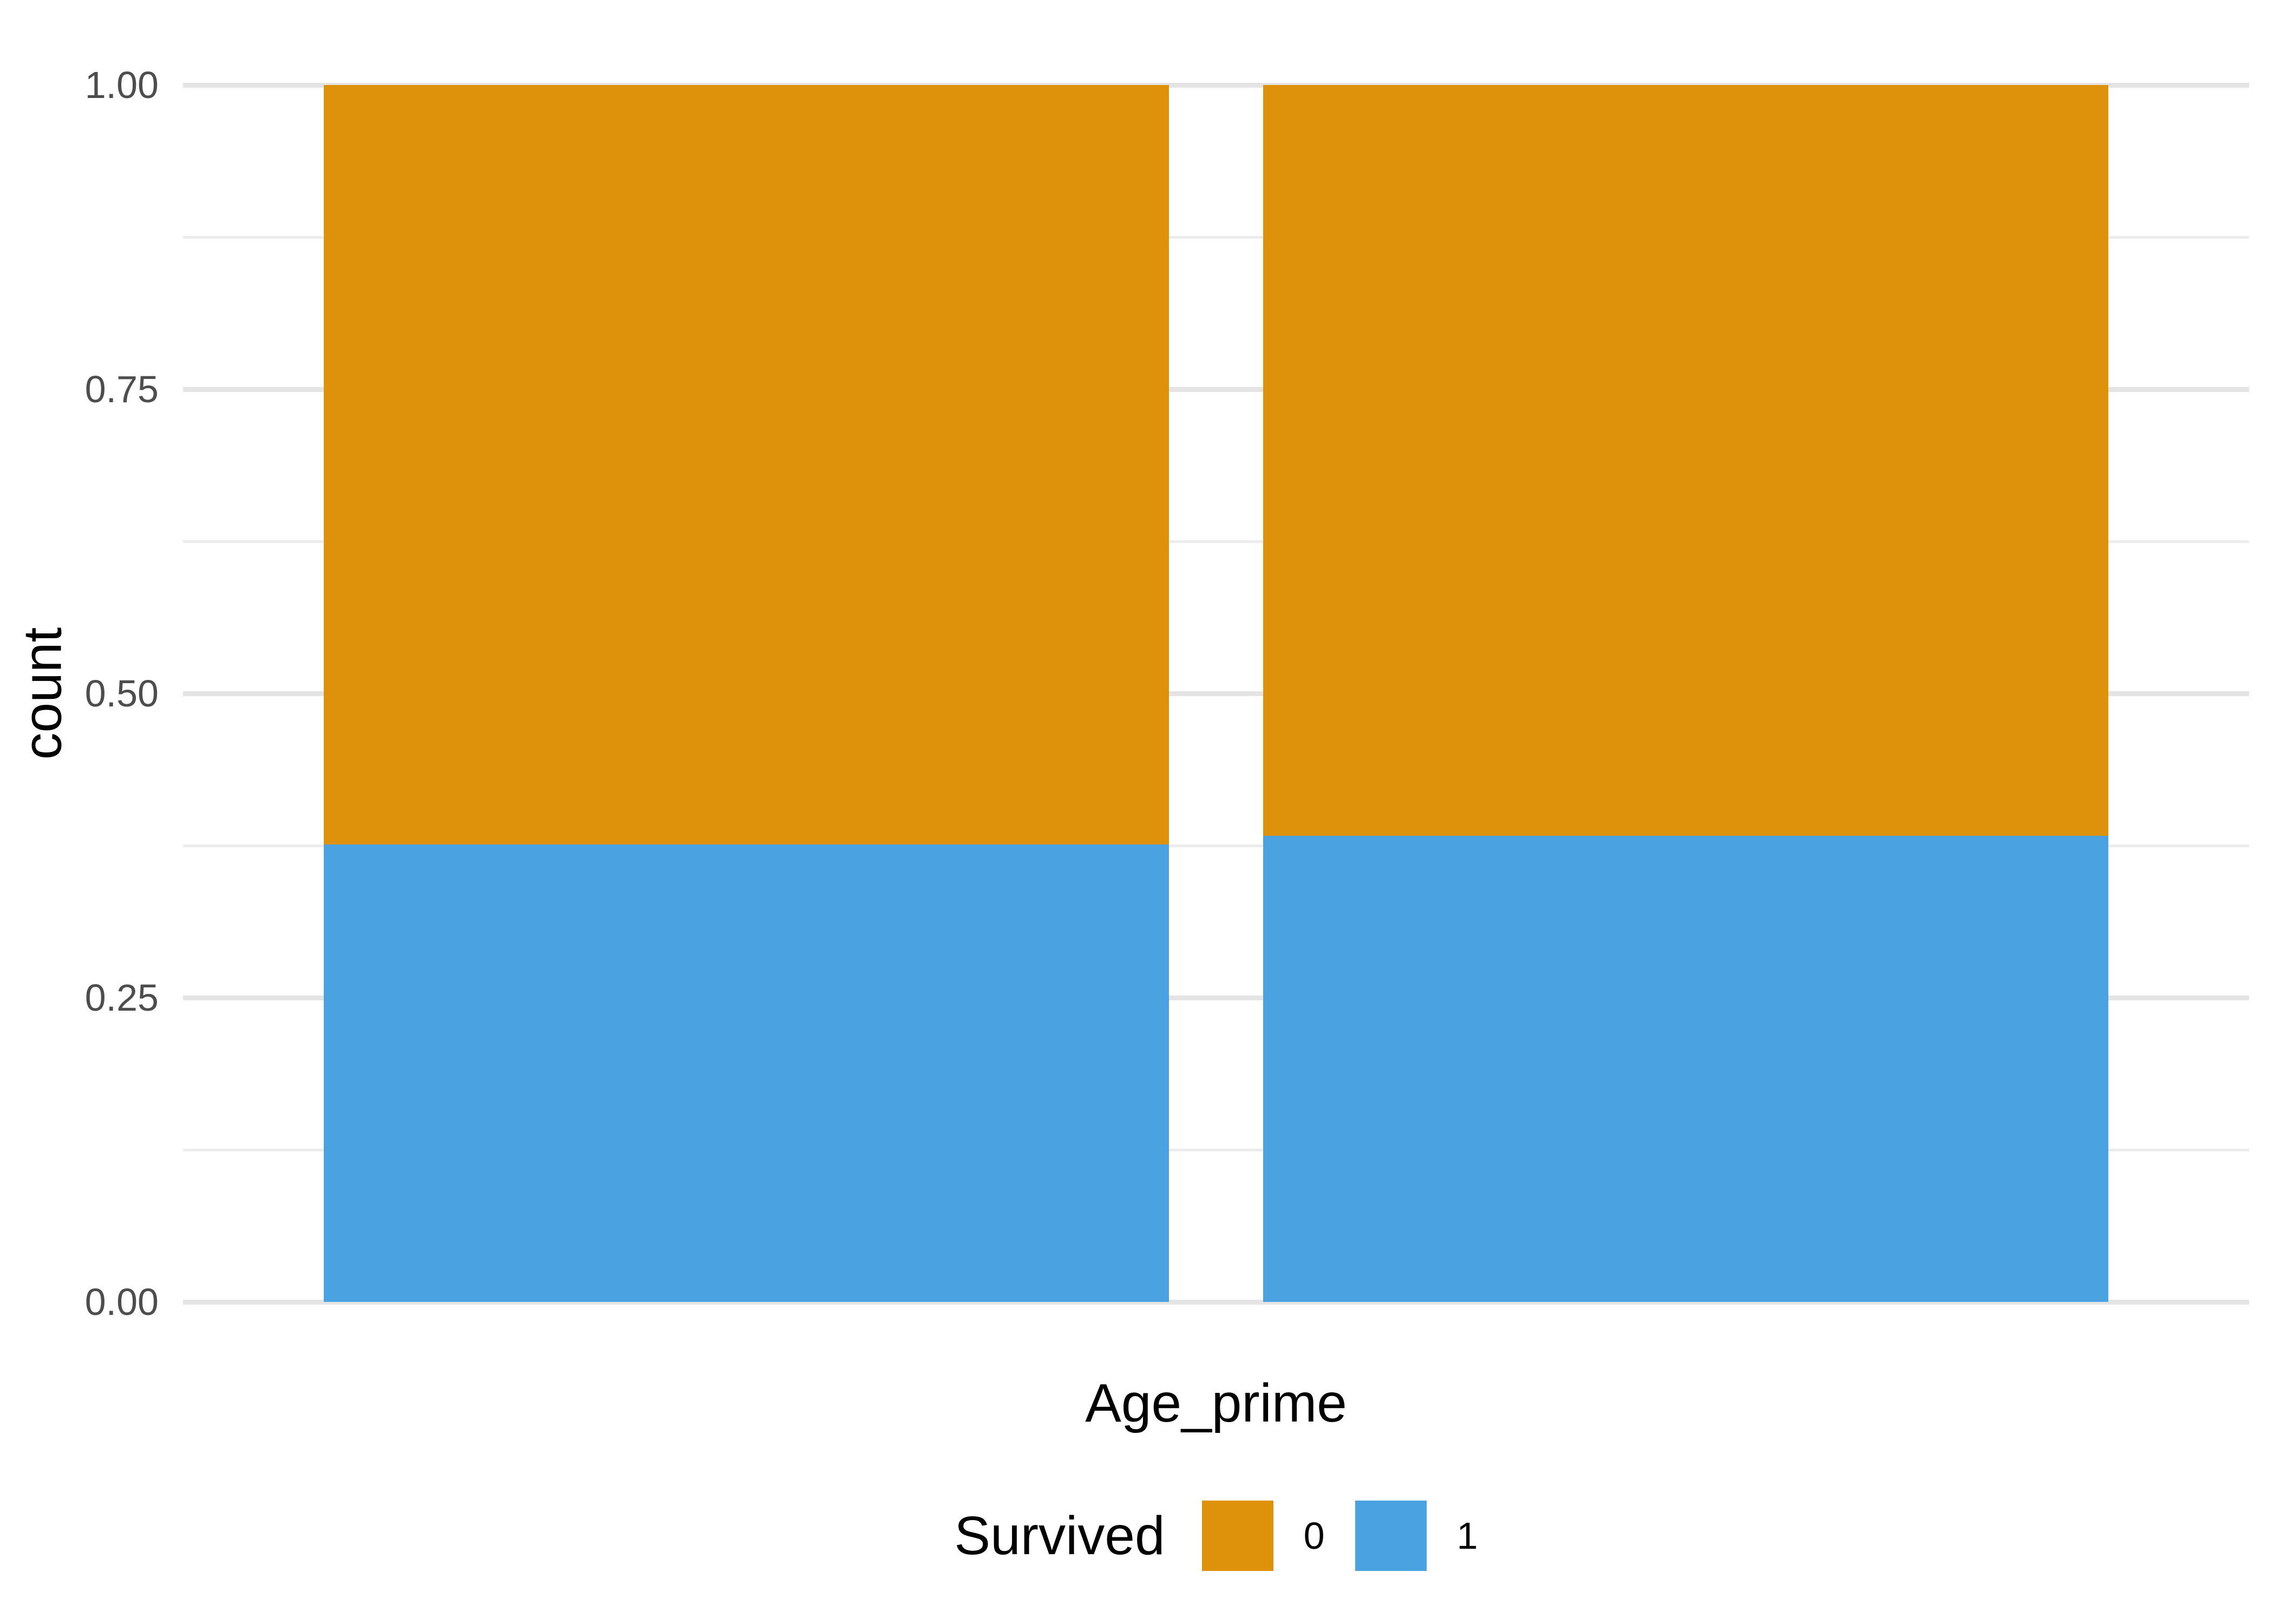 The height and width of the screenshot is (1624, 2274). Describe the element at coordinates (1467, 1536) in the screenshot. I see `legend-label-survived-1: 1` at that location.